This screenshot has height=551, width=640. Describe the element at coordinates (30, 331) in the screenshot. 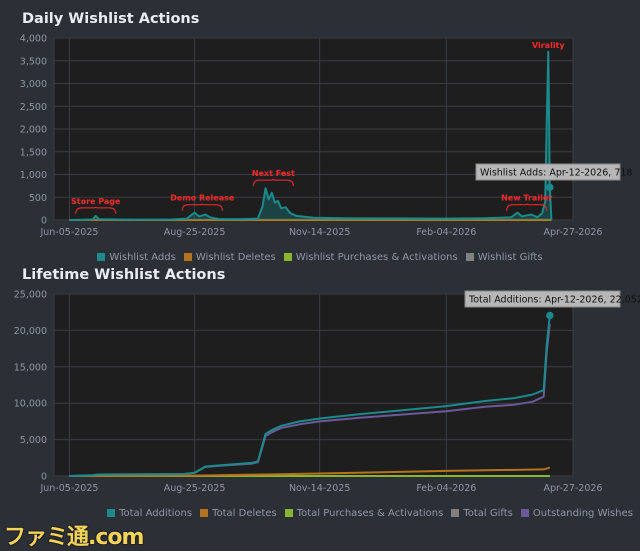

I see `lifetime-y-tick-label: 20,000` at that location.